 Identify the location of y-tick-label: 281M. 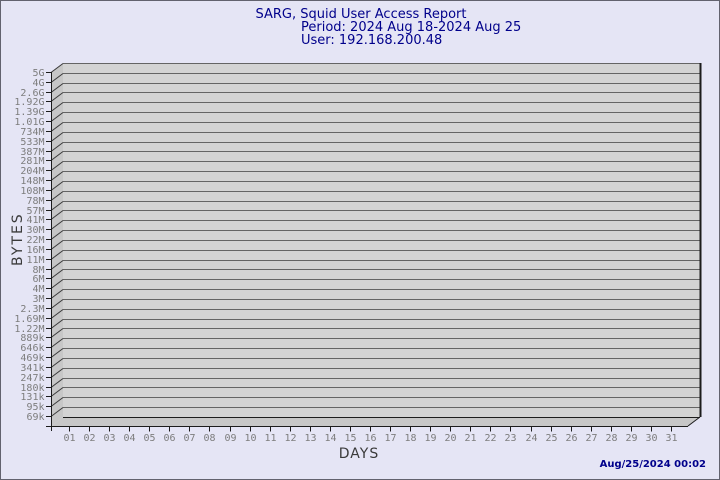
(32, 161).